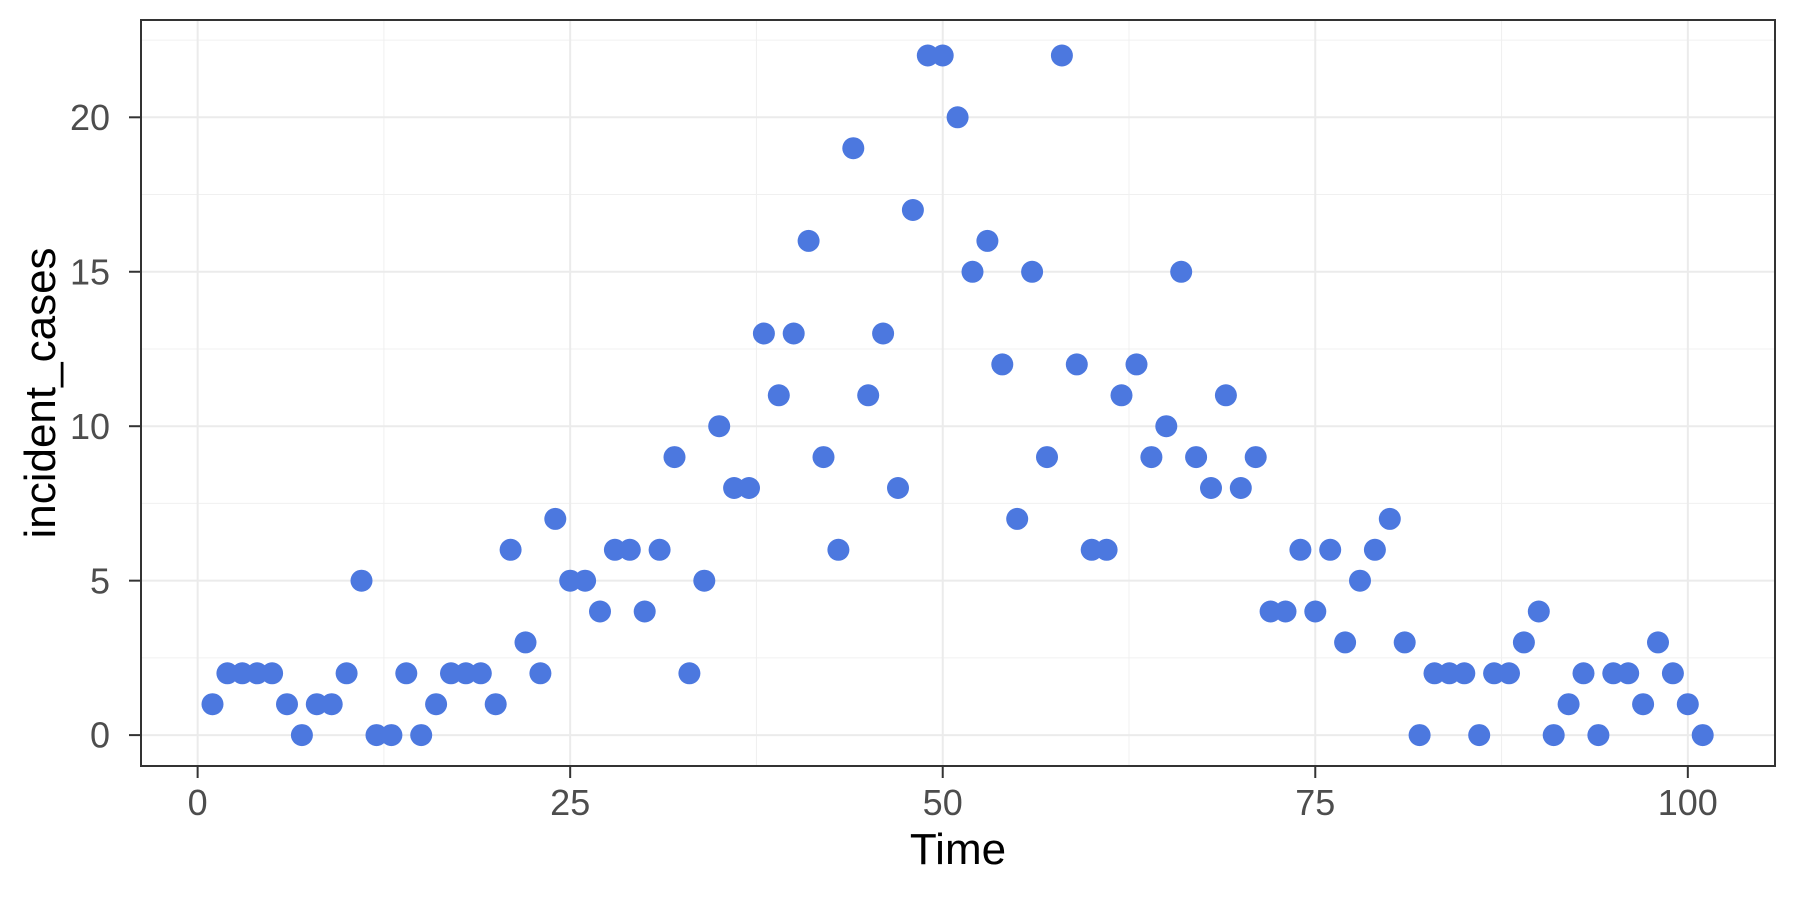  What do you see at coordinates (90, 117) in the screenshot?
I see `y-tick-label: 20` at bounding box center [90, 117].